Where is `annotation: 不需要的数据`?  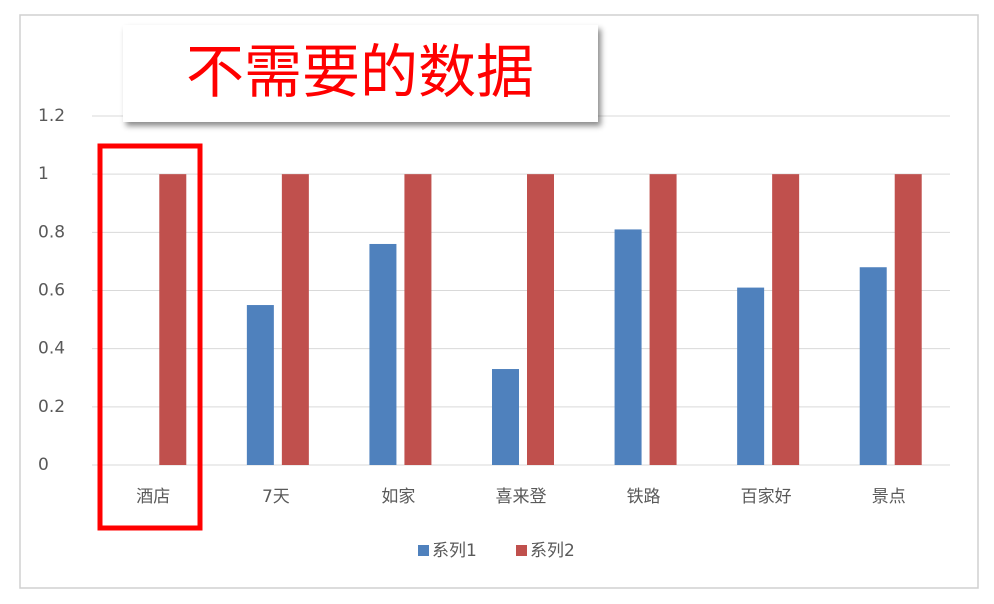
annotation: 不需要的数据 is located at coordinates (360, 72).